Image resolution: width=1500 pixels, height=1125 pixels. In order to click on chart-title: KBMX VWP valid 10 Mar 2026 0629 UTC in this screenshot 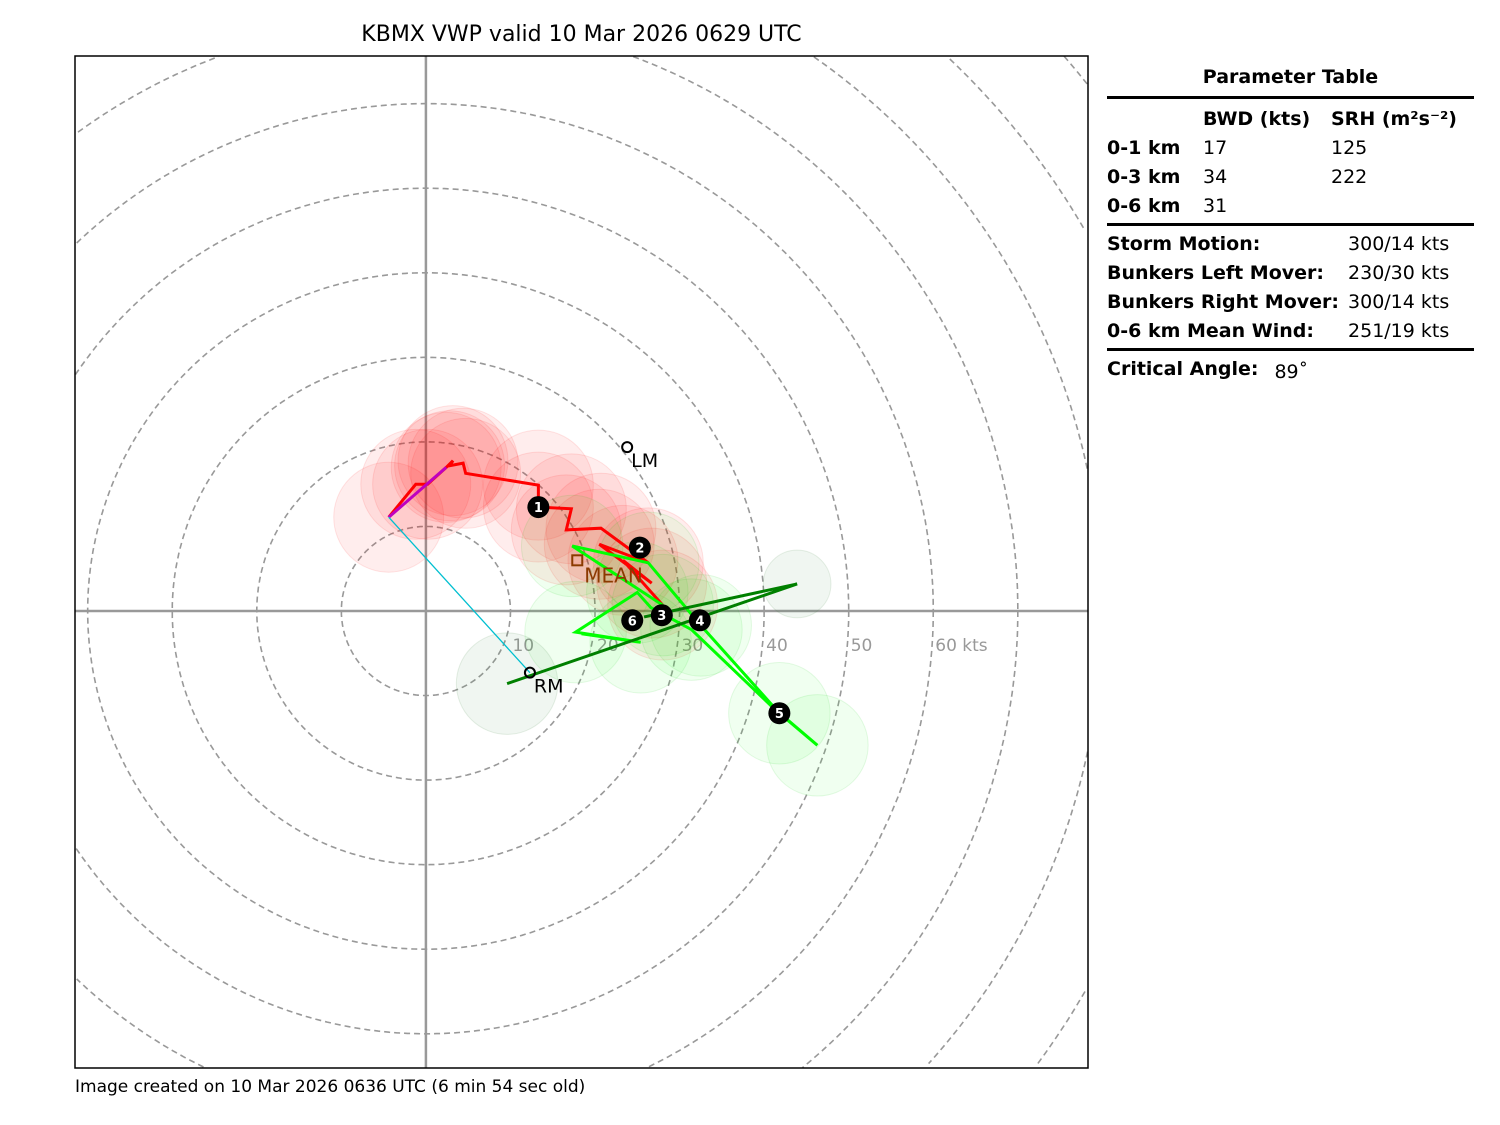, I will do `click(581, 34)`.